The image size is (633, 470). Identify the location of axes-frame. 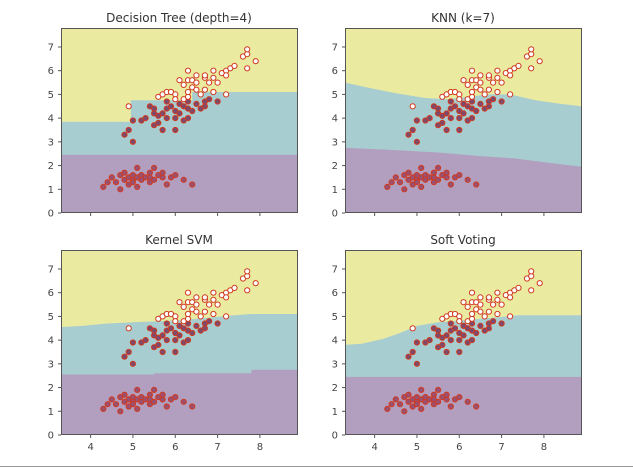
(463, 342).